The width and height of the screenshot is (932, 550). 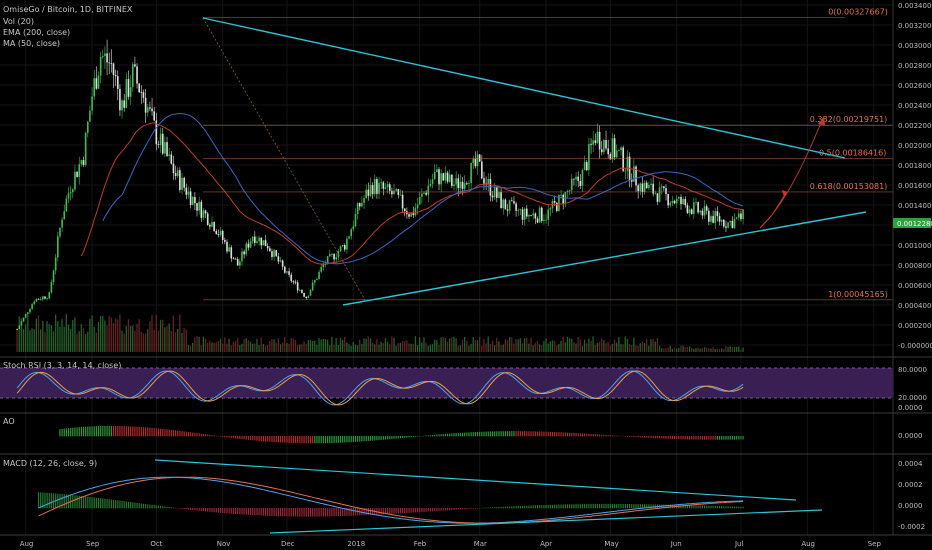 What do you see at coordinates (27, 544) in the screenshot?
I see `time-tick: Aug` at bounding box center [27, 544].